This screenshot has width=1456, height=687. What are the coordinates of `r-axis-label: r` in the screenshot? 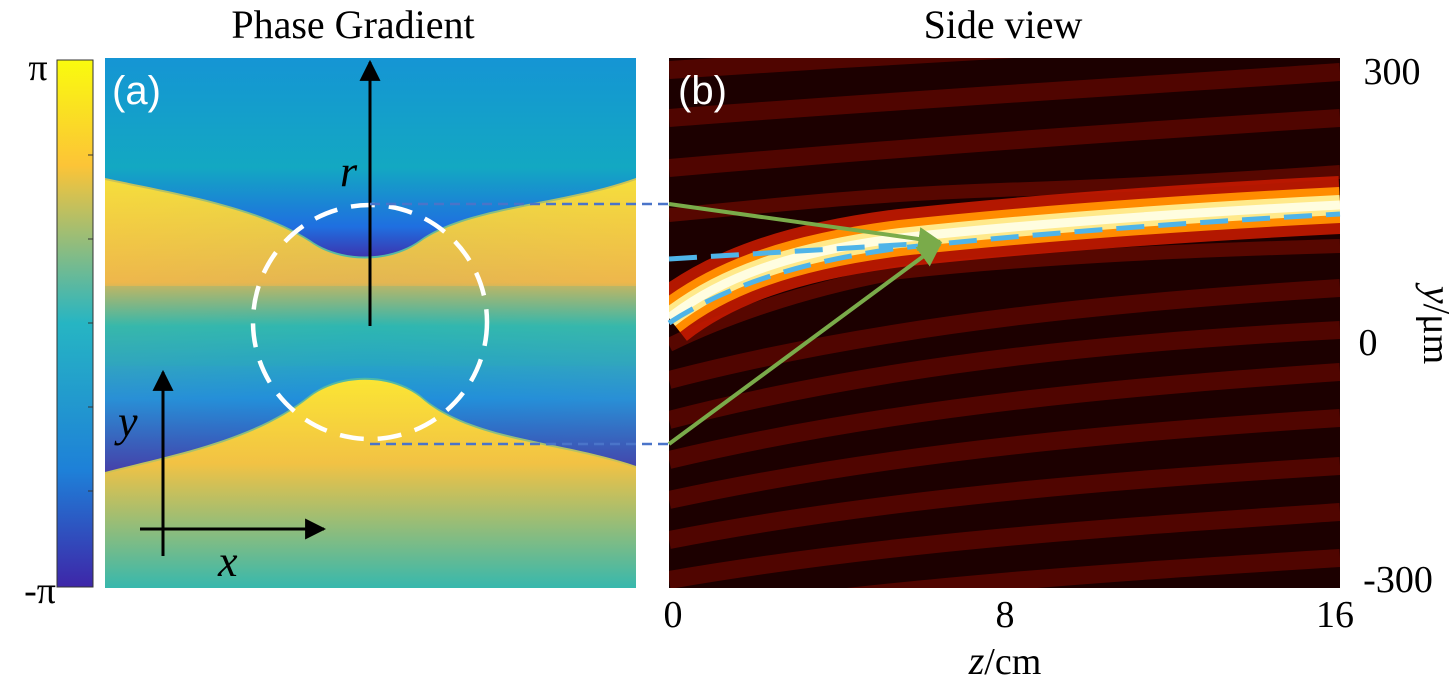 It's located at (349, 171).